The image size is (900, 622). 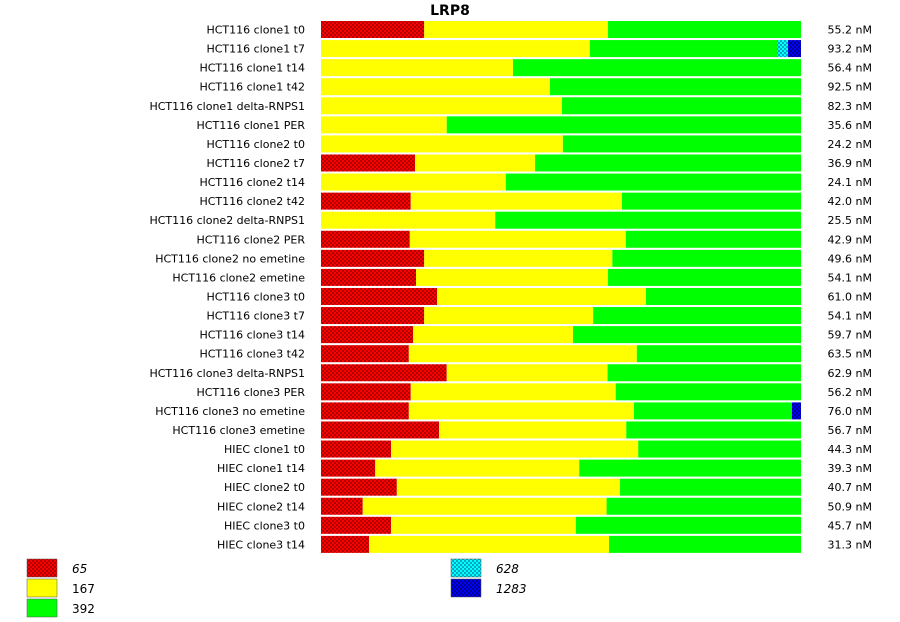 What do you see at coordinates (850, 201) in the screenshot?
I see `total-label: 42.0 nM` at bounding box center [850, 201].